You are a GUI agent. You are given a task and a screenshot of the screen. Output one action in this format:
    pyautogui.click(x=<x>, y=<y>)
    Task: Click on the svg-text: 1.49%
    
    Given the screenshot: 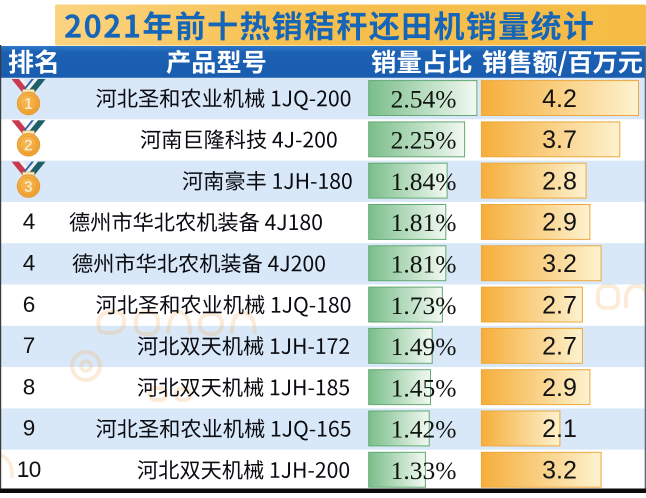 What is the action you would take?
    pyautogui.click(x=424, y=346)
    